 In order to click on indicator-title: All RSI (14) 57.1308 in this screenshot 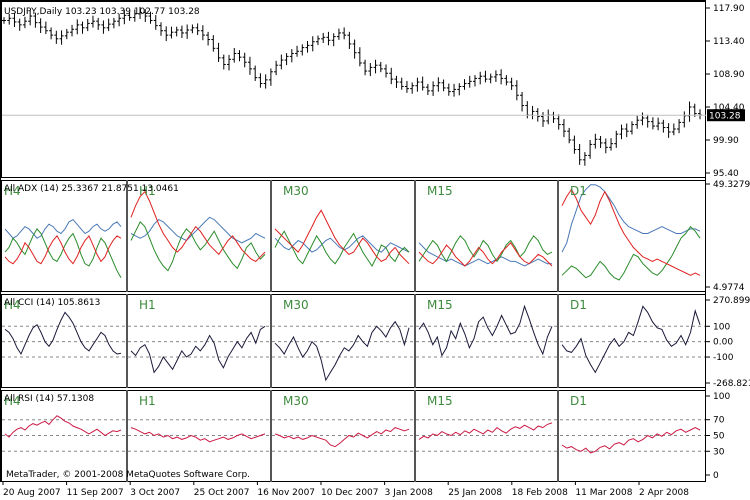, I will do `click(49, 399)`.